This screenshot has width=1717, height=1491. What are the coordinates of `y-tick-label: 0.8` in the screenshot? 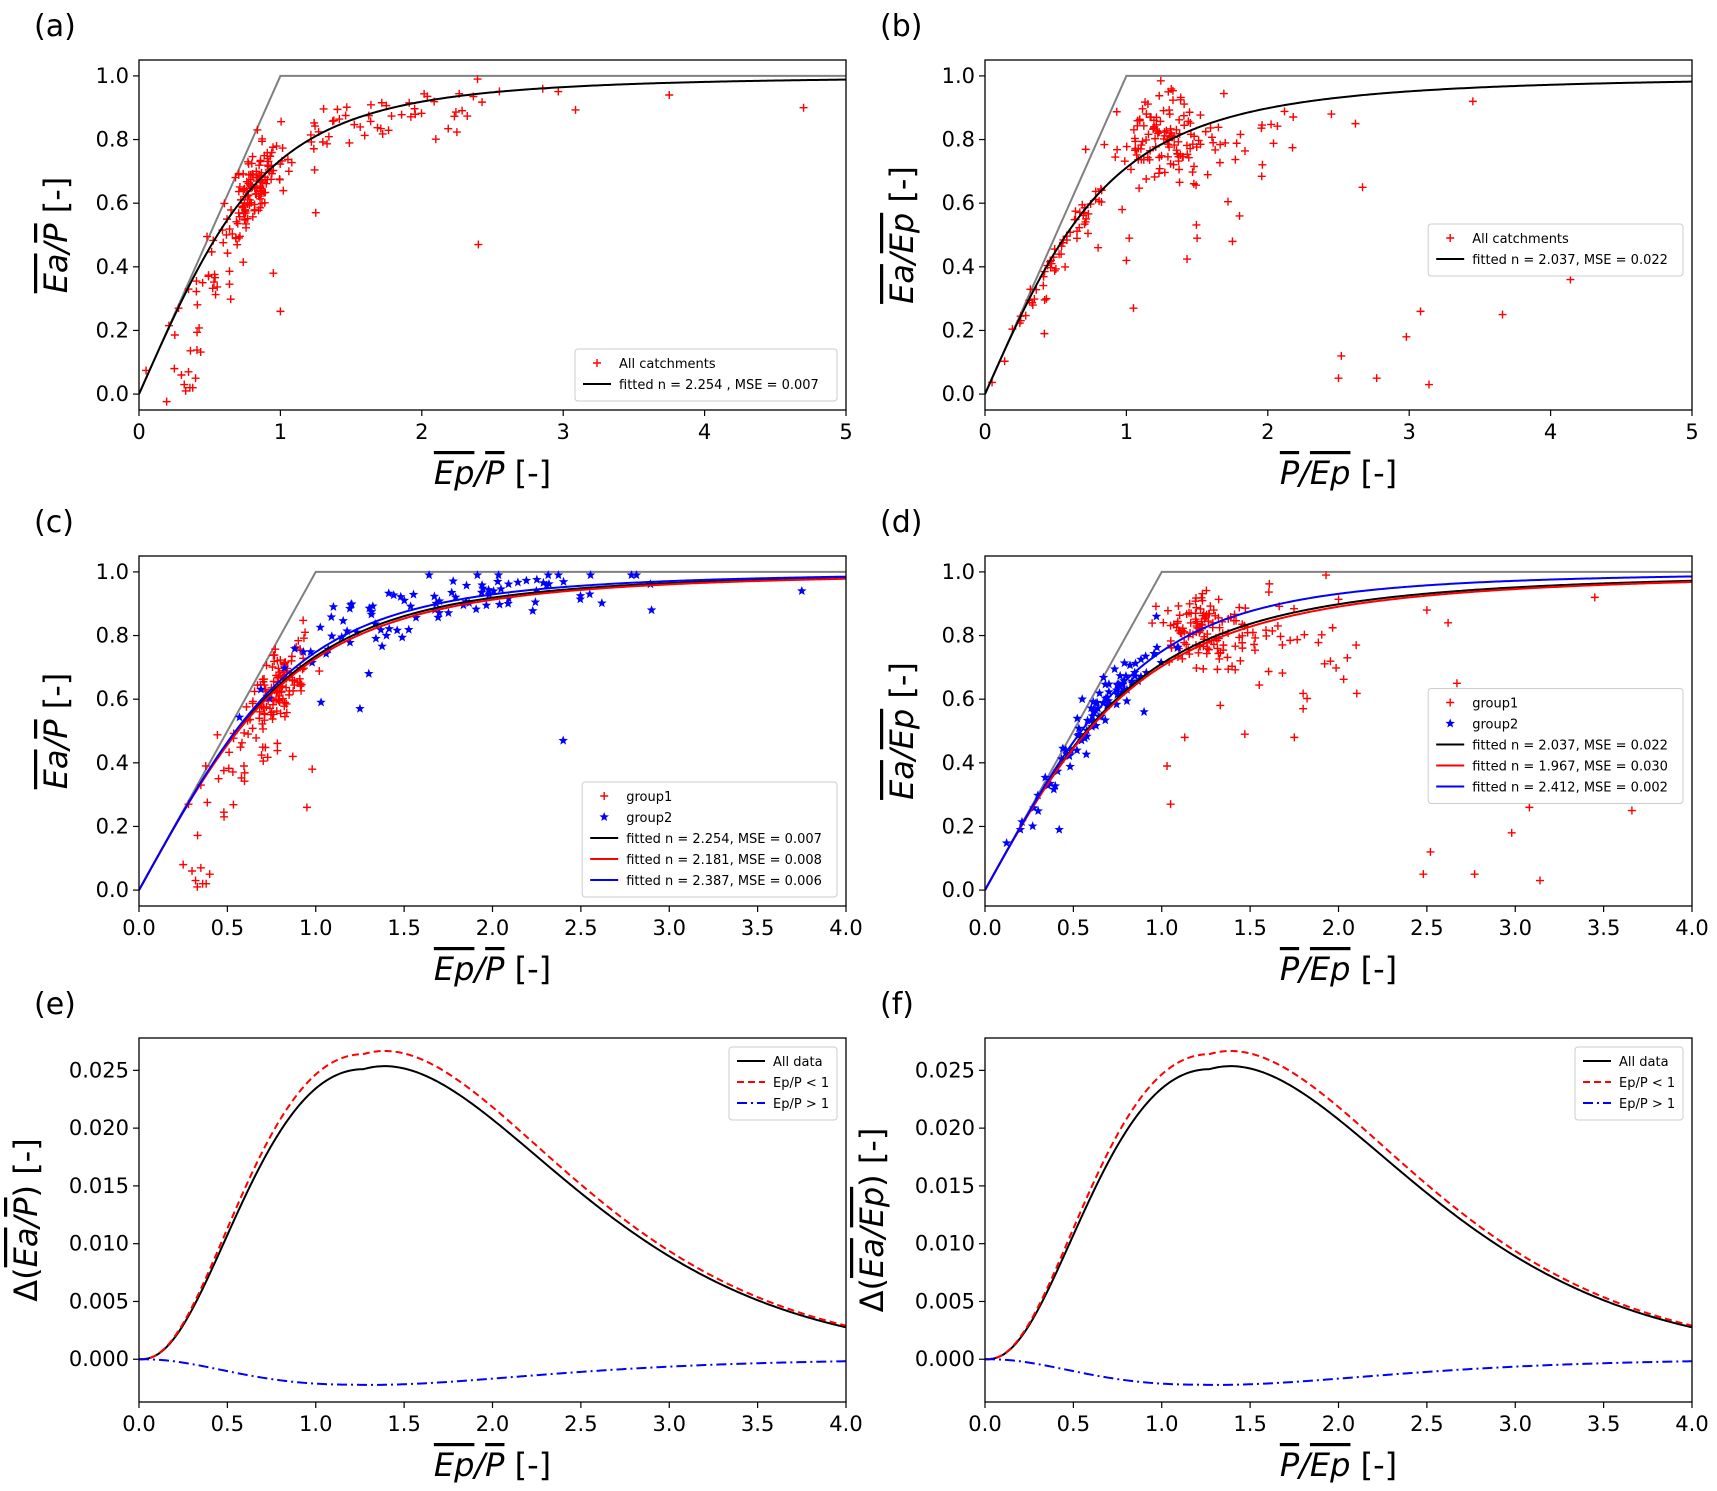 It's located at (112, 636).